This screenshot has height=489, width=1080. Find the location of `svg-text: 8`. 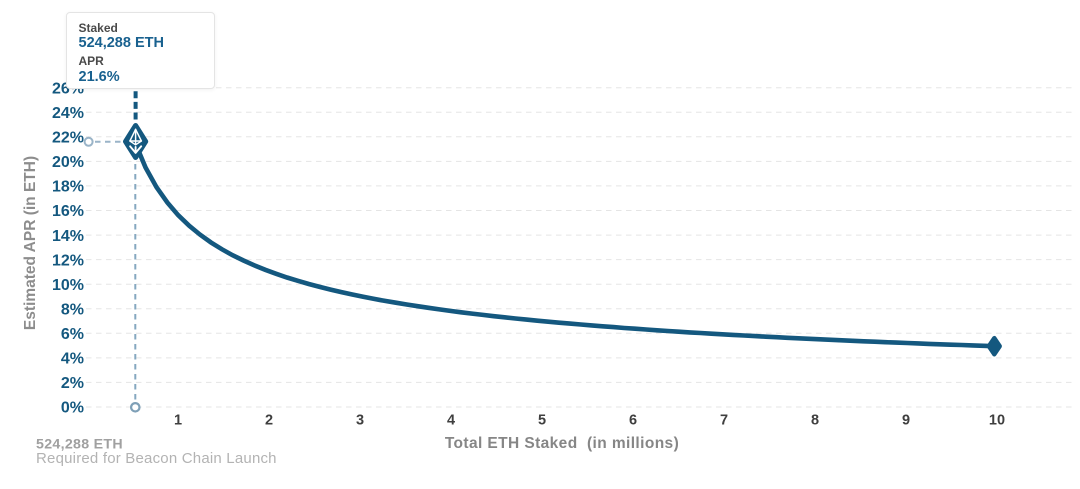

svg-text: 8 is located at coordinates (815, 421).